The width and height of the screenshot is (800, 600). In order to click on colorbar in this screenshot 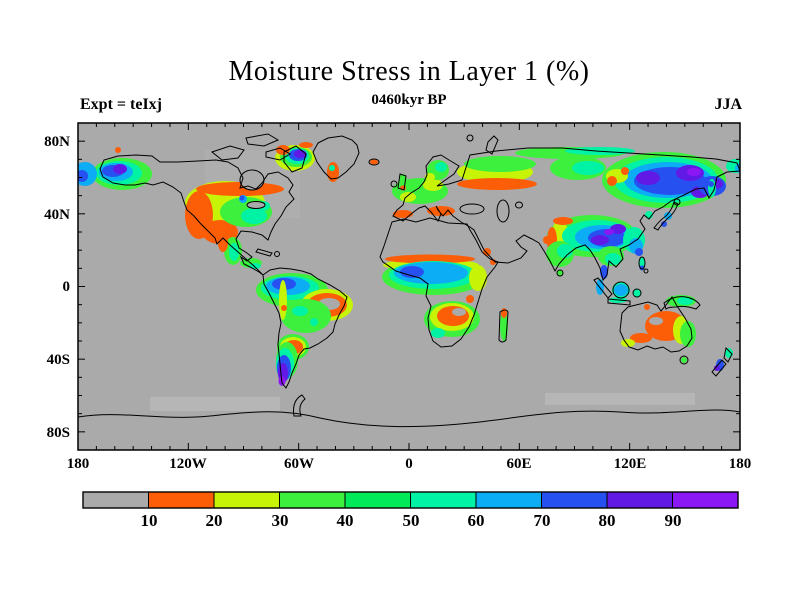, I will do `click(410, 500)`.